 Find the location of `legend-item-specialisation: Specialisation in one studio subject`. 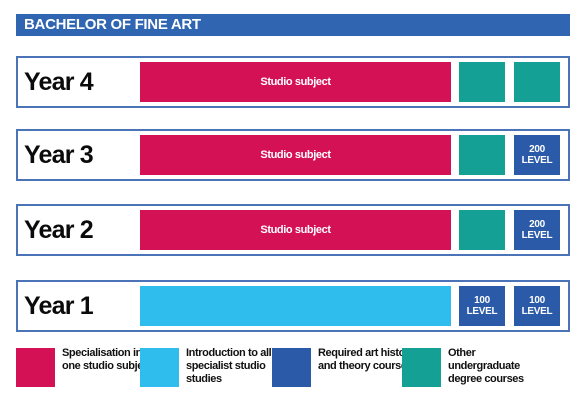

legend-item-specialisation: Specialisation in one studio subject is located at coordinates (84, 369).